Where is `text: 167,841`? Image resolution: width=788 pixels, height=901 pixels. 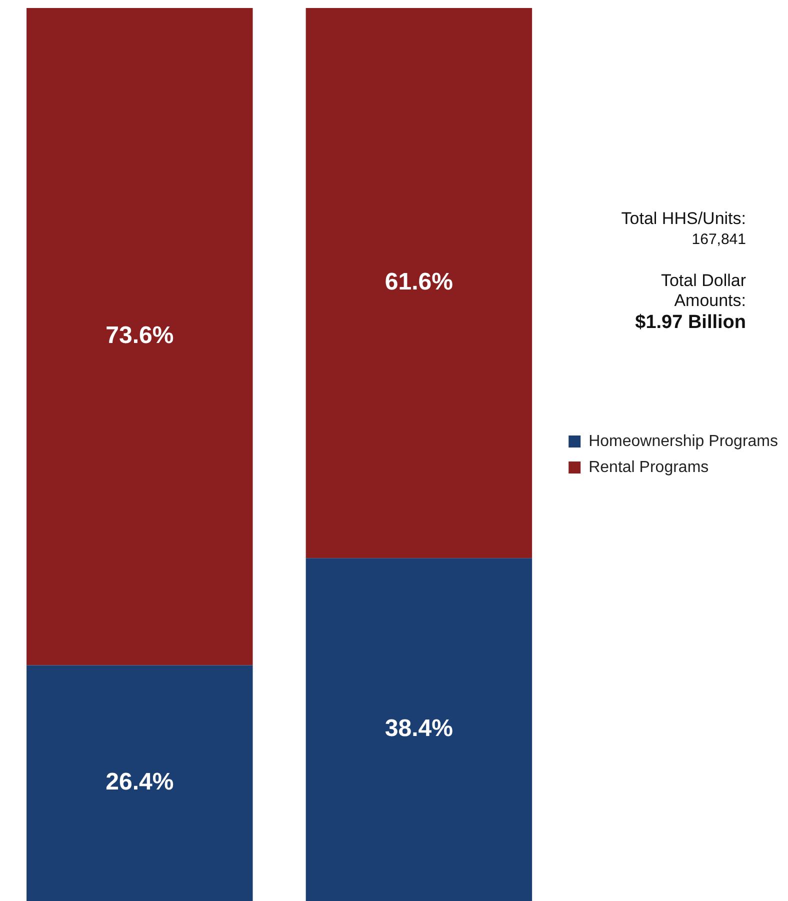 text: 167,841 is located at coordinates (719, 239).